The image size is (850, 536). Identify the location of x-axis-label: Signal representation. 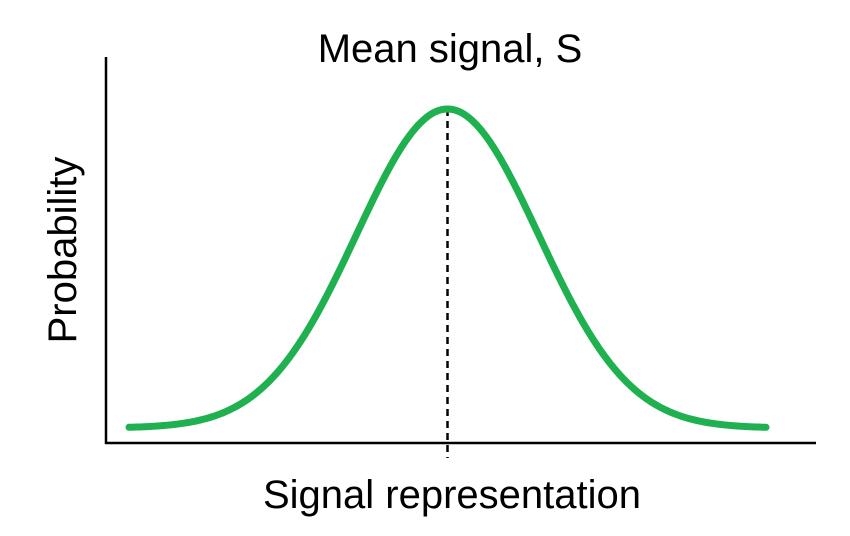
(452, 495).